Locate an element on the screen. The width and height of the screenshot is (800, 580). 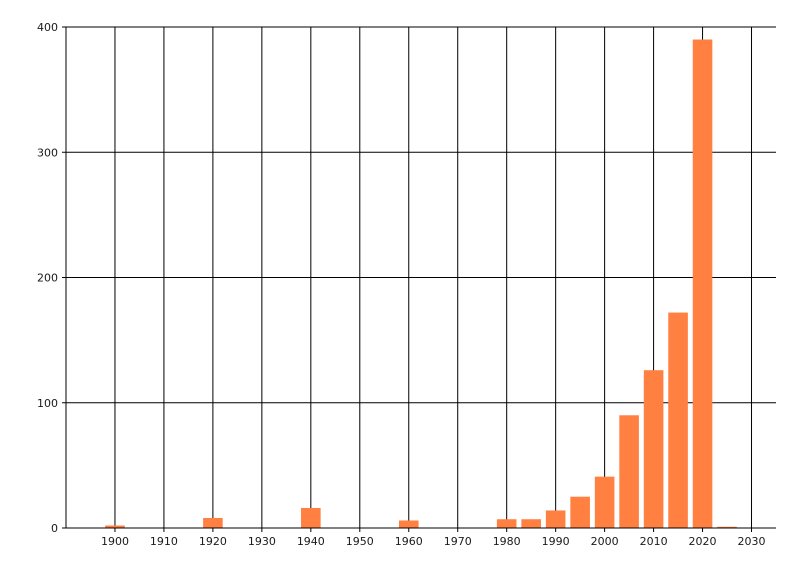
y-tick-label: 200 is located at coordinates (47, 278).